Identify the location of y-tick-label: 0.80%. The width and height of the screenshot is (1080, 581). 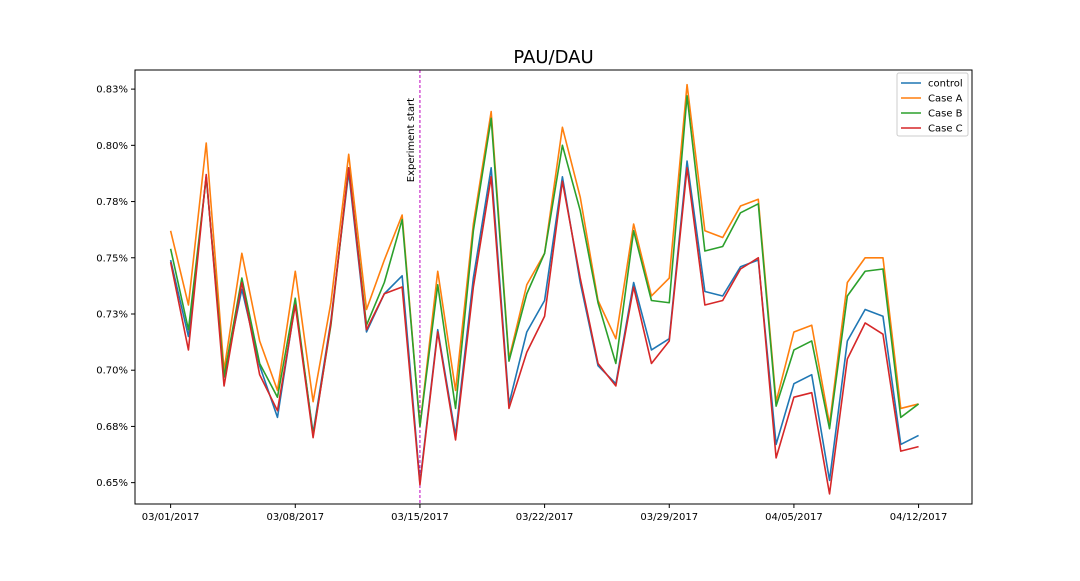
(112, 146).